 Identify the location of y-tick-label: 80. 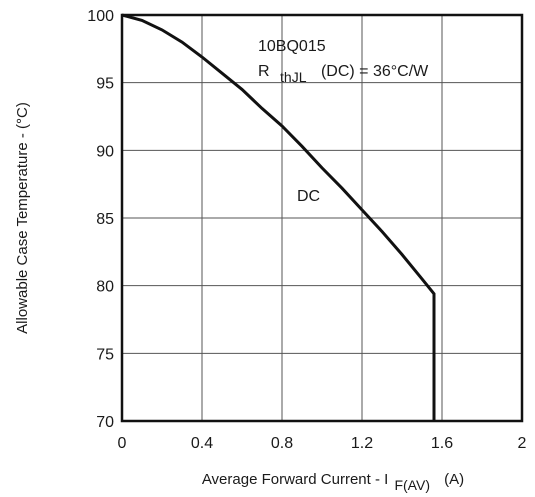
(105, 287).